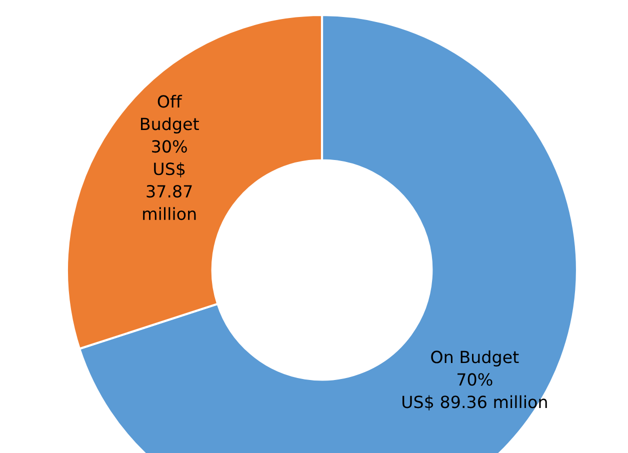 The width and height of the screenshot is (628, 453). I want to click on slice-label: On Budget, so click(475, 358).